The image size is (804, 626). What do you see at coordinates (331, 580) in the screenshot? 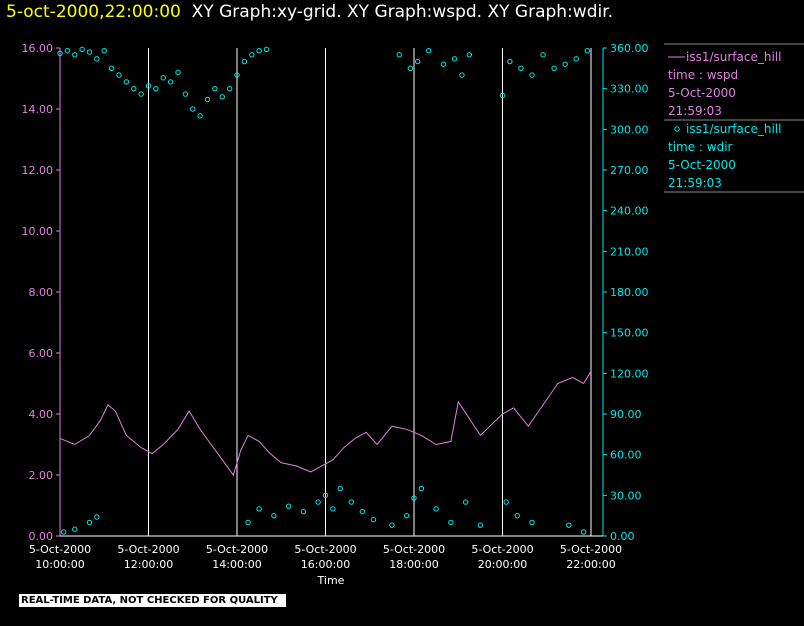
I see `x-axis-label: Time` at bounding box center [331, 580].